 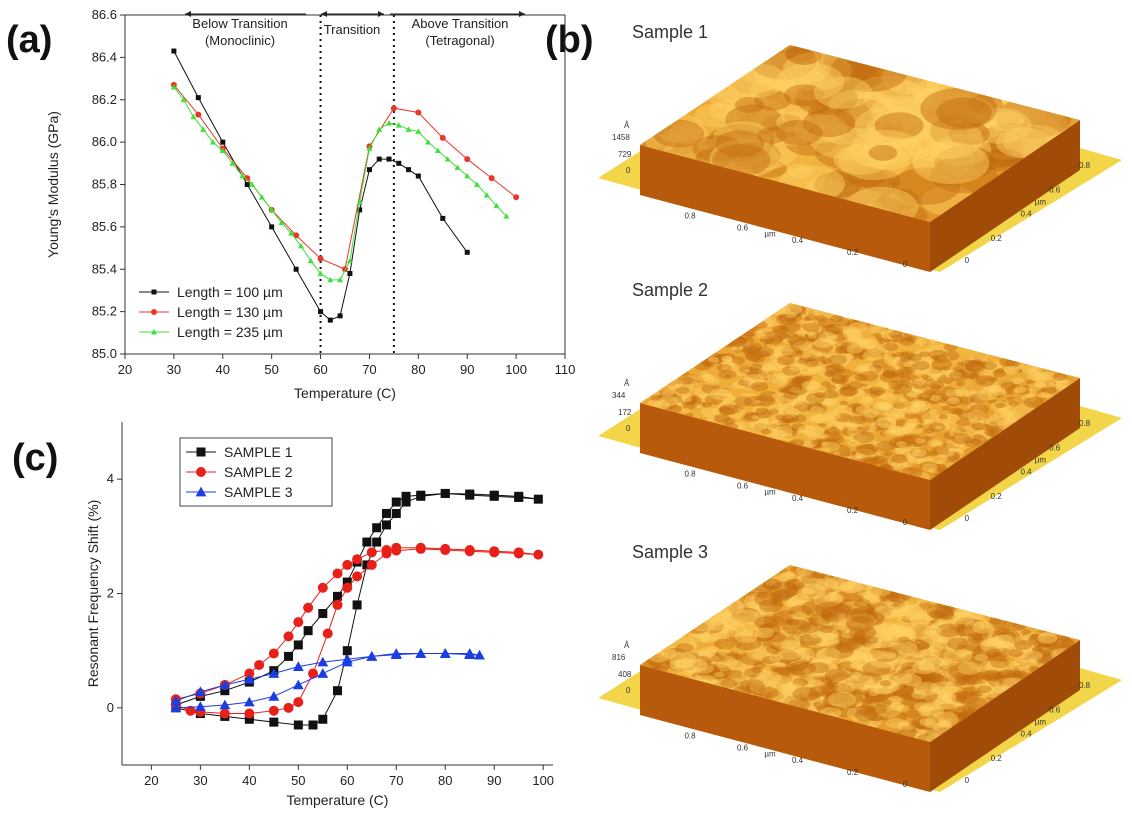 I want to click on afm-z-label: 344, so click(x=619, y=395).